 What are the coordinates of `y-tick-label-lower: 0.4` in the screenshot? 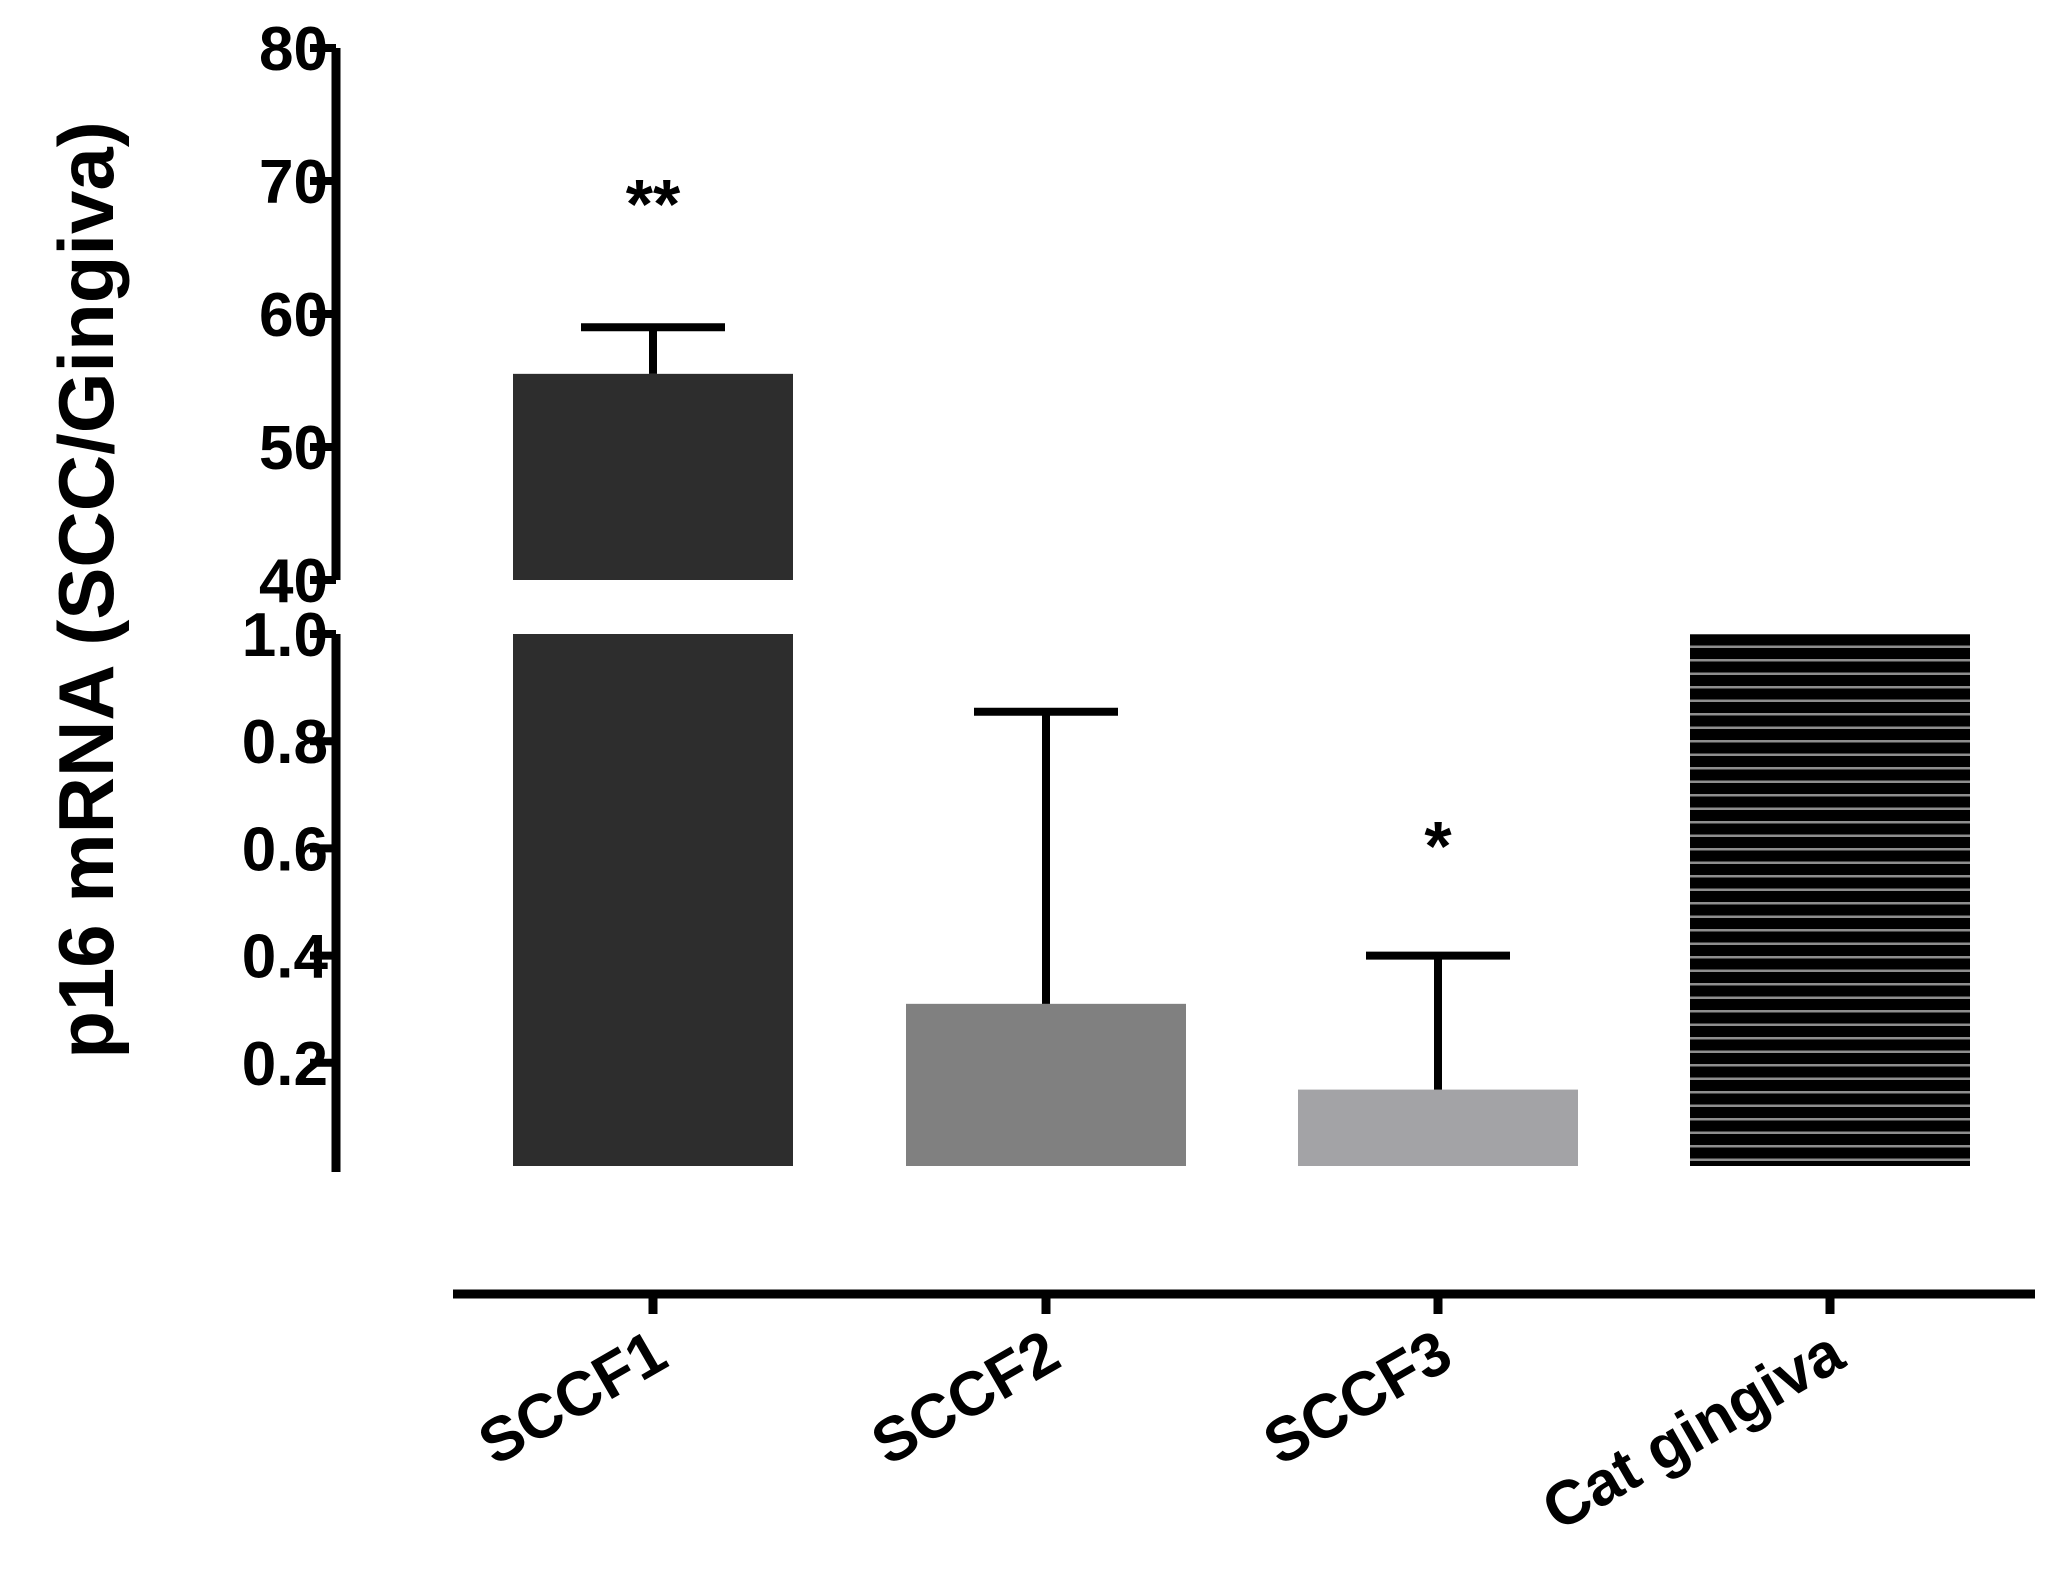 It's located at (285, 957).